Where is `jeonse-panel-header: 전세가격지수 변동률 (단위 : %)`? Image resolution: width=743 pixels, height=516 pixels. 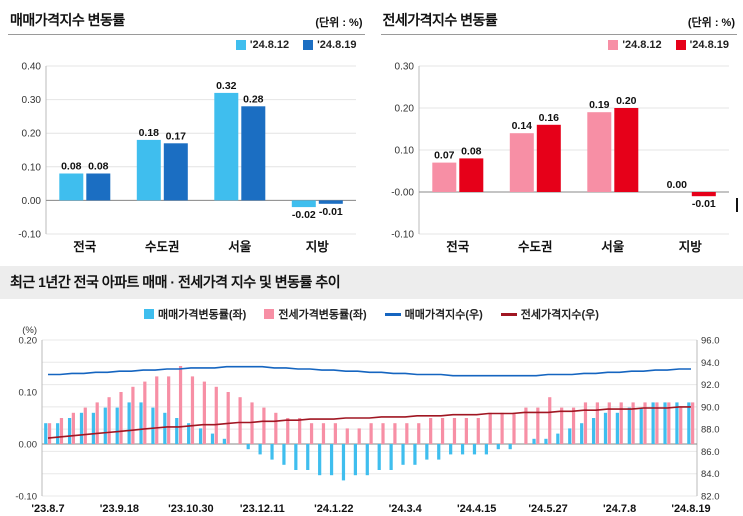
jeonse-panel-header: 전세가격지수 변동률 (단위 : %) is located at coordinates (559, 20).